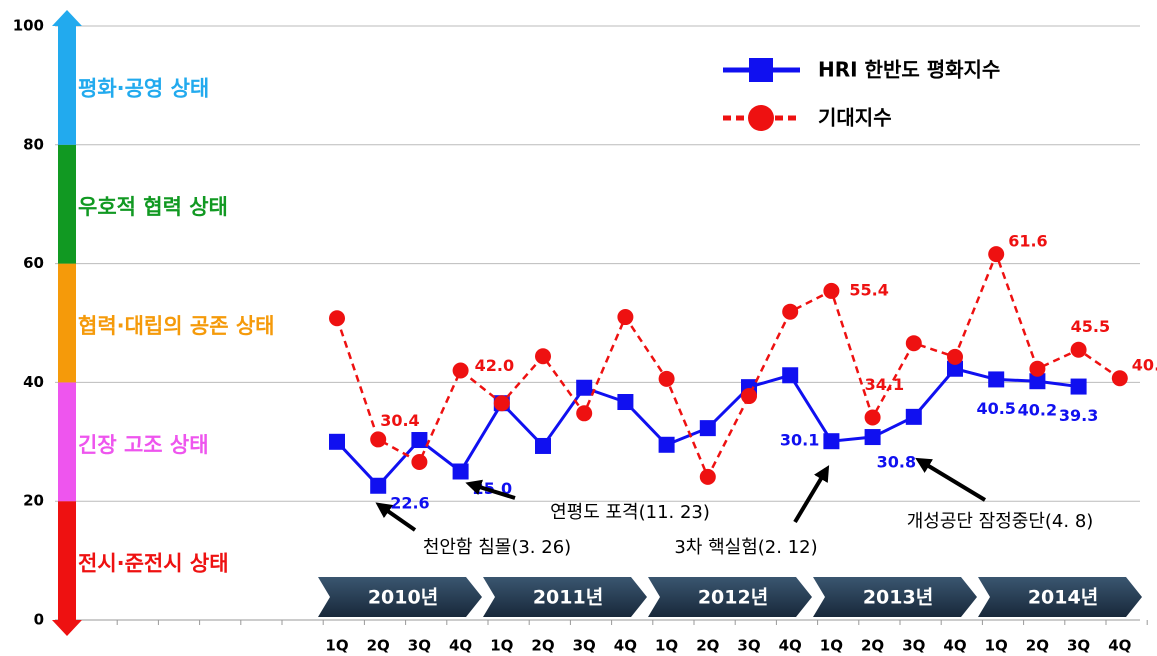 This screenshot has height=656, width=1157. Describe the element at coordinates (1027, 241) in the screenshot. I see `value-label: 61.6` at that location.